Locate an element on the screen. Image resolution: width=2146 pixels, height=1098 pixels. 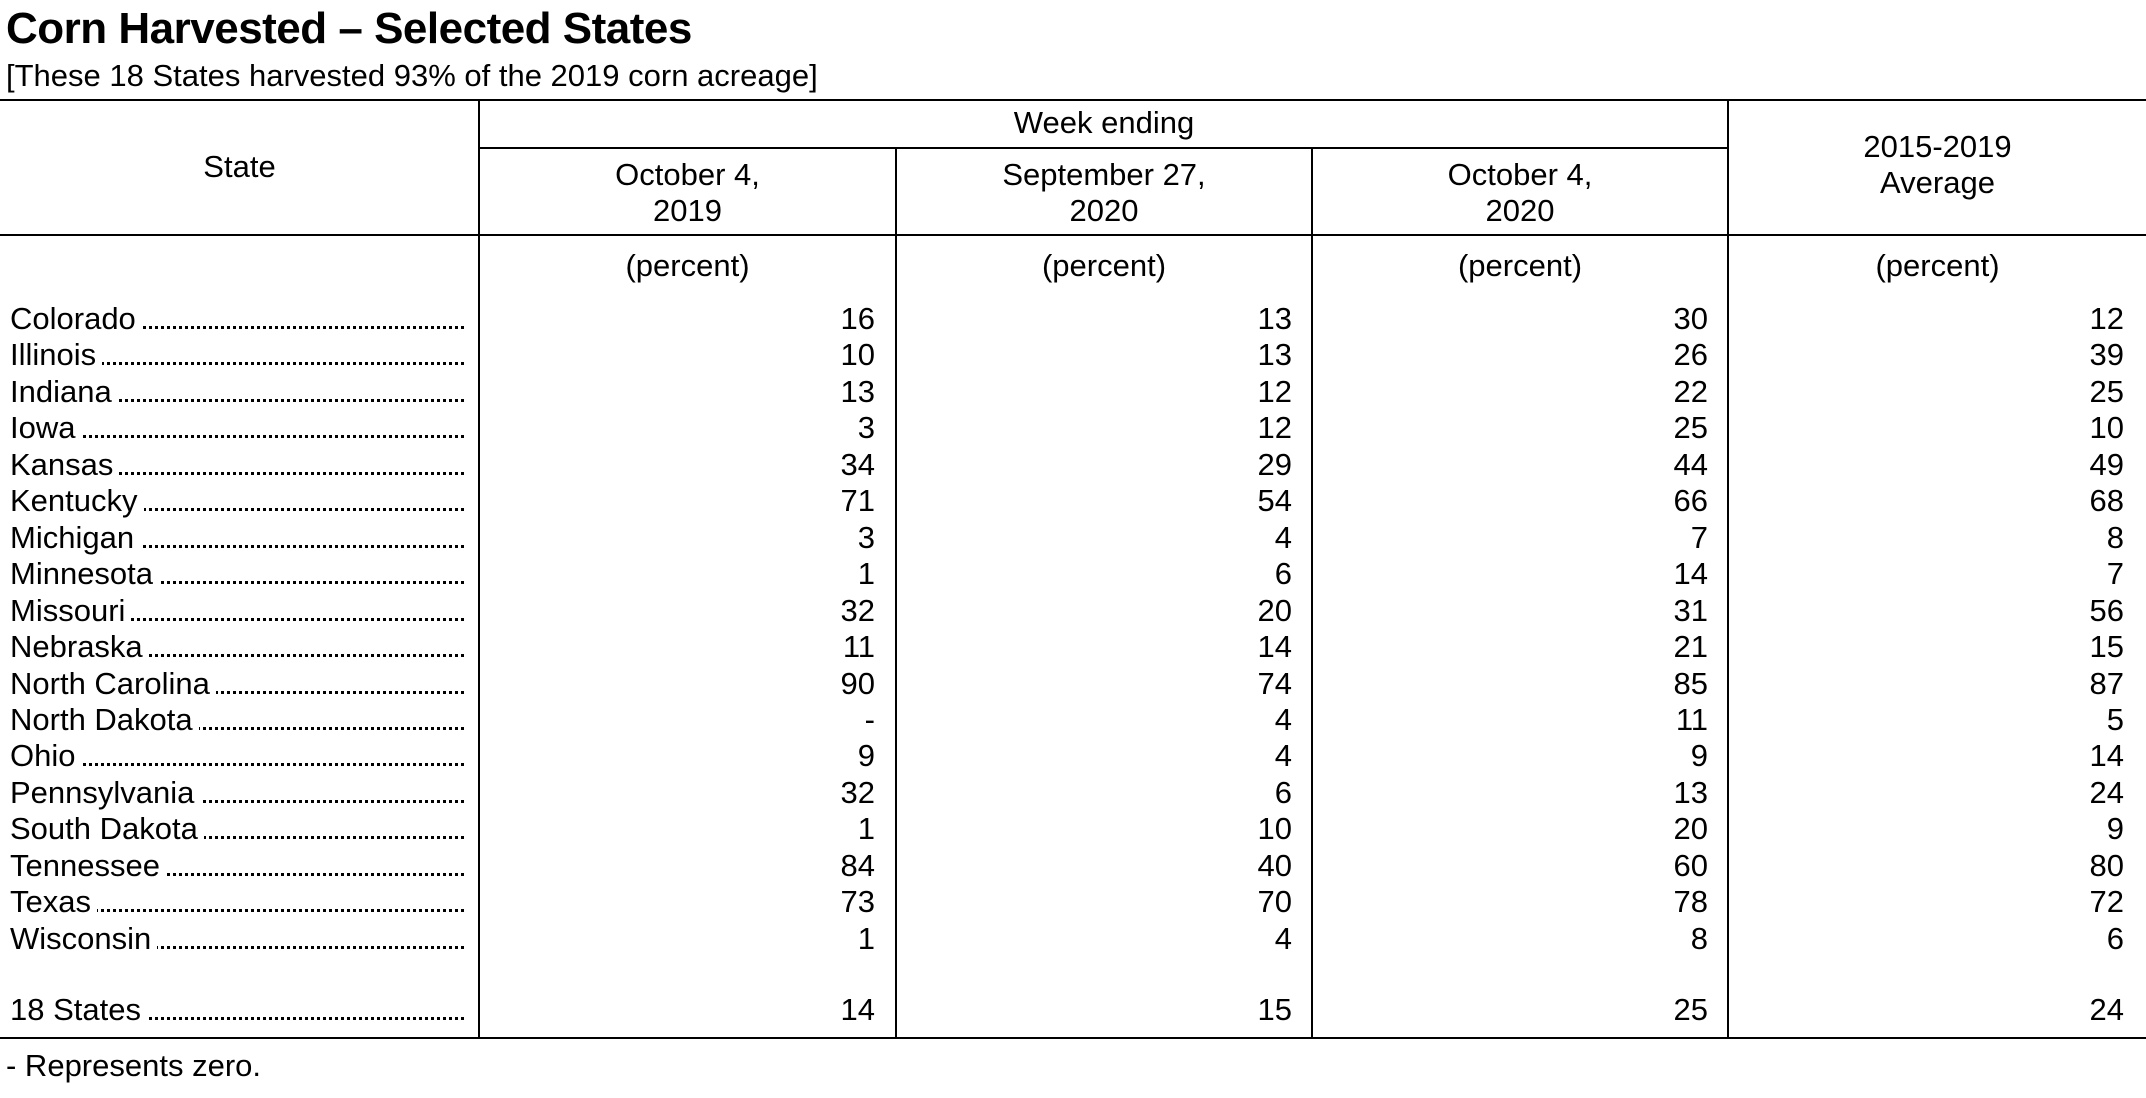
column-header-oct-4-2019: October 4, 2019 is located at coordinates (687, 193).